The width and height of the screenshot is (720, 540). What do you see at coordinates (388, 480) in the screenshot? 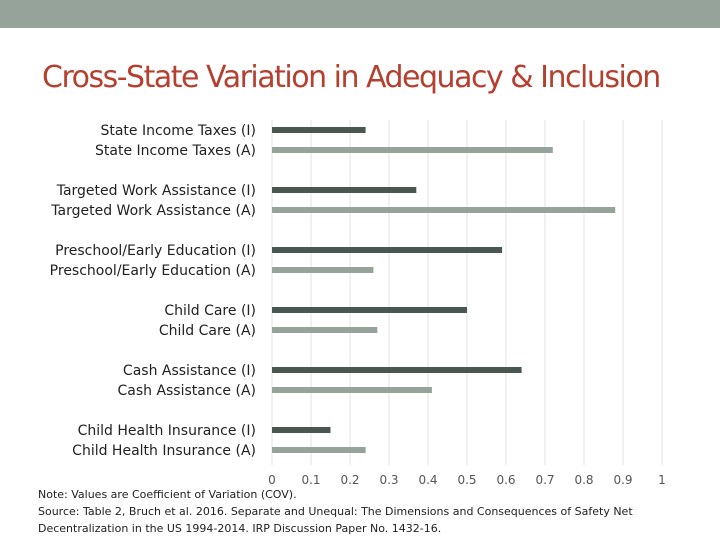
I see `x-tick-label-3: 0.3` at bounding box center [388, 480].